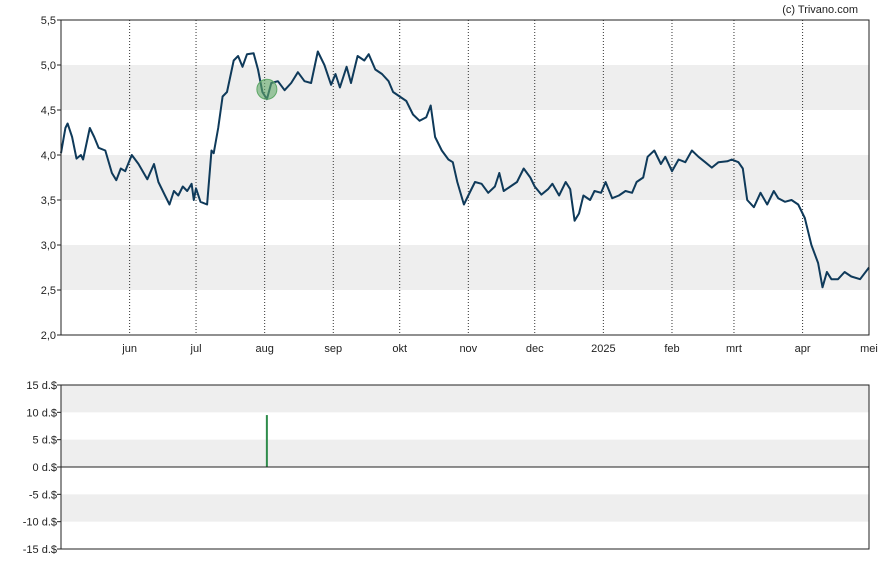 The height and width of the screenshot is (565, 888). What do you see at coordinates (333, 349) in the screenshot?
I see `x-tick-label: sep` at bounding box center [333, 349].